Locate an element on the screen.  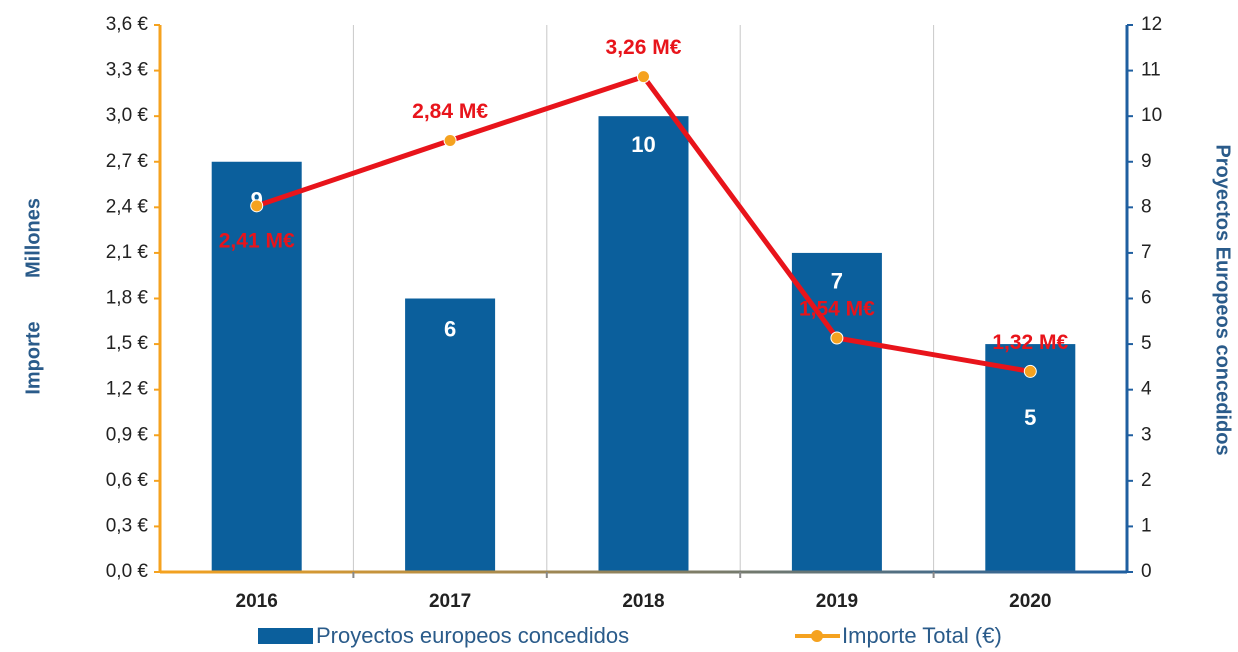
line-value-label: 2,41 M€ is located at coordinates (257, 240).